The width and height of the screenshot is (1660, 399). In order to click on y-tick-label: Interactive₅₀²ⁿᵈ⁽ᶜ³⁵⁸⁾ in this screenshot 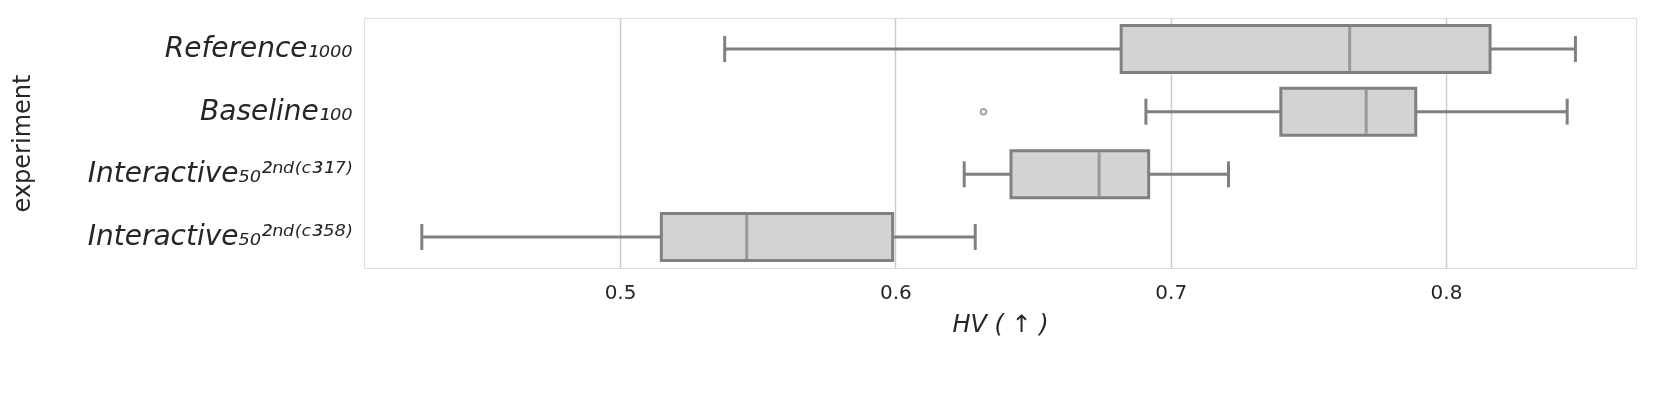, I will do `click(220, 235)`.